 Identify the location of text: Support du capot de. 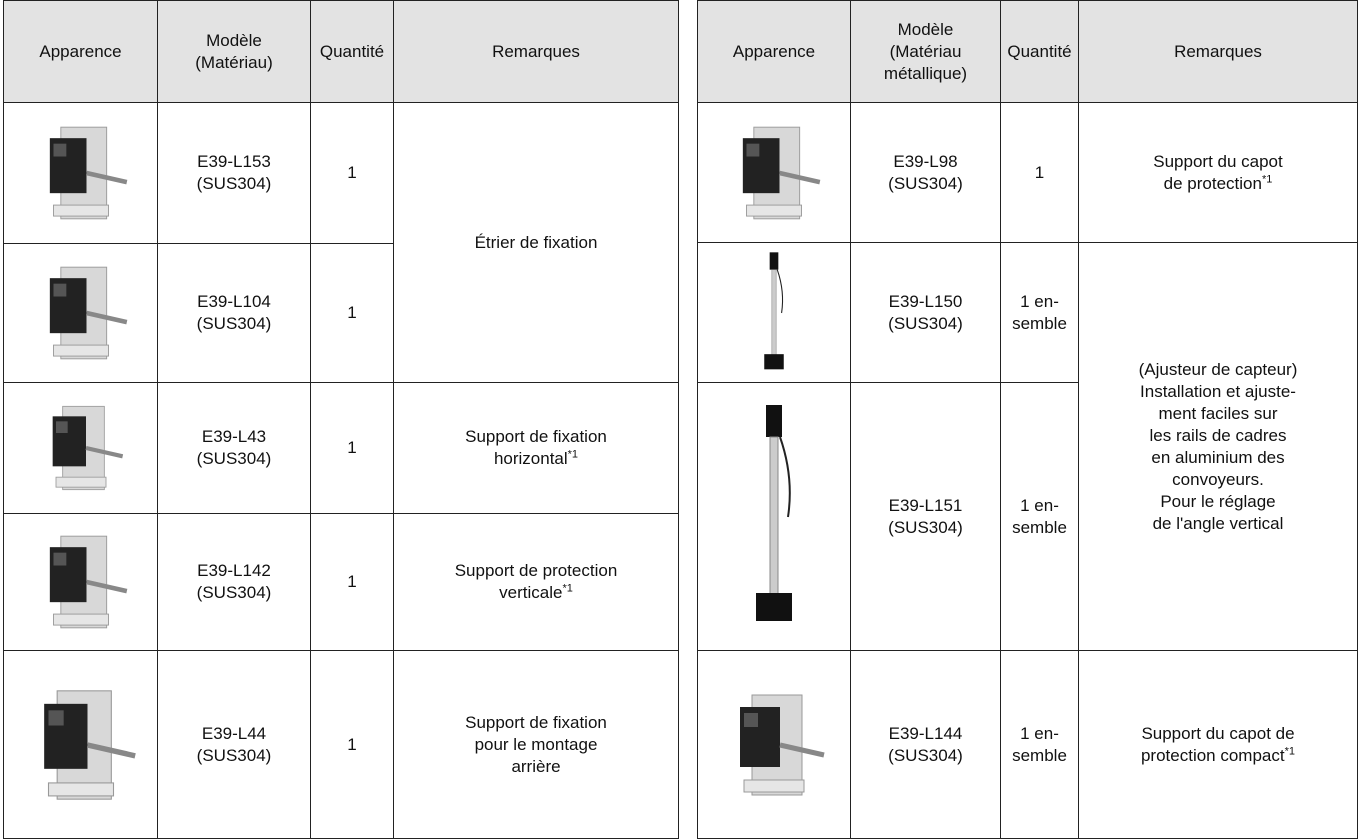
(1218, 733).